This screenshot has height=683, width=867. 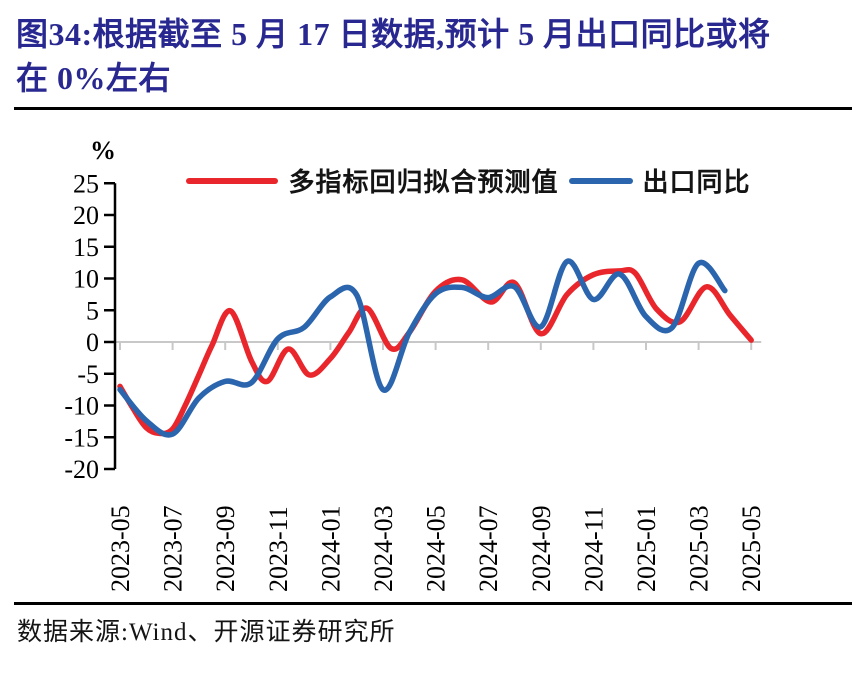 I want to click on x-tick-label: 2024-11, so click(x=593, y=549).